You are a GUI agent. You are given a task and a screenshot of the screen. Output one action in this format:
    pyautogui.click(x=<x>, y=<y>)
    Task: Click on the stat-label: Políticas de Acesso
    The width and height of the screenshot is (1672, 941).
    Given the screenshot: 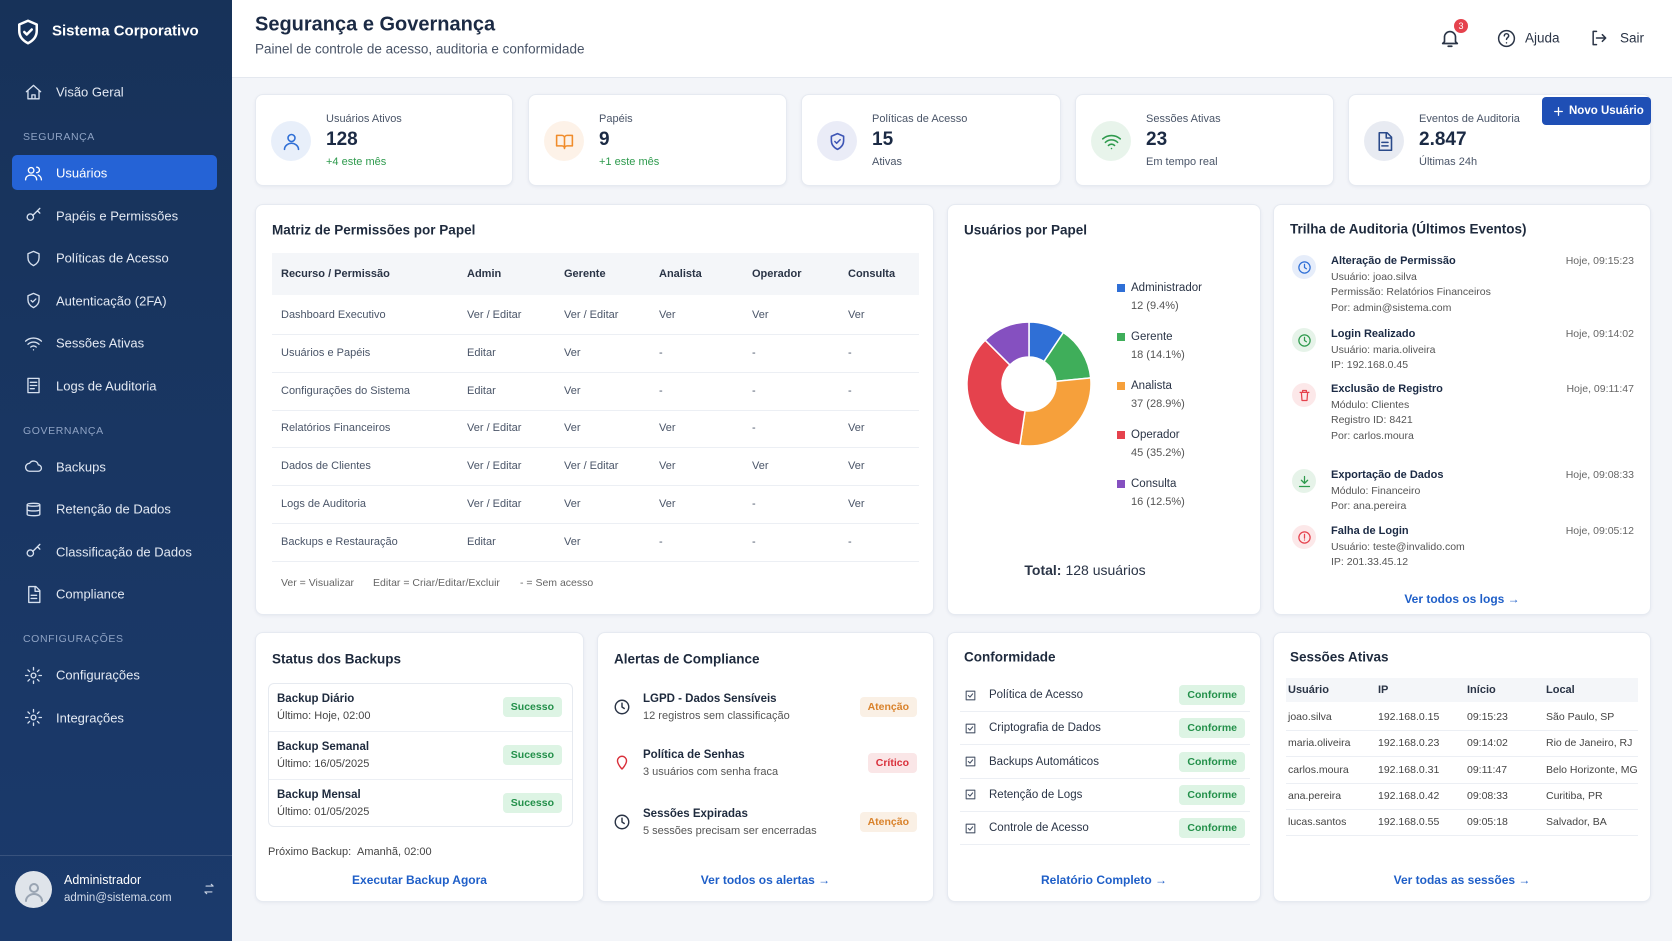 What is the action you would take?
    pyautogui.click(x=920, y=119)
    